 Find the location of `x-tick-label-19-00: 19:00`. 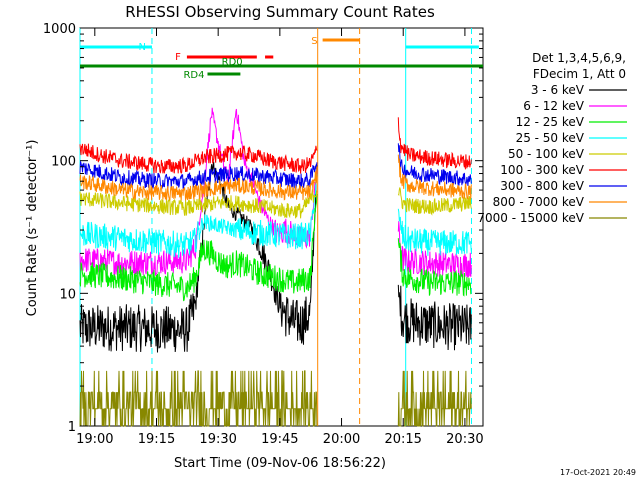

x-tick-label-19-00: 19:00 is located at coordinates (94, 439).